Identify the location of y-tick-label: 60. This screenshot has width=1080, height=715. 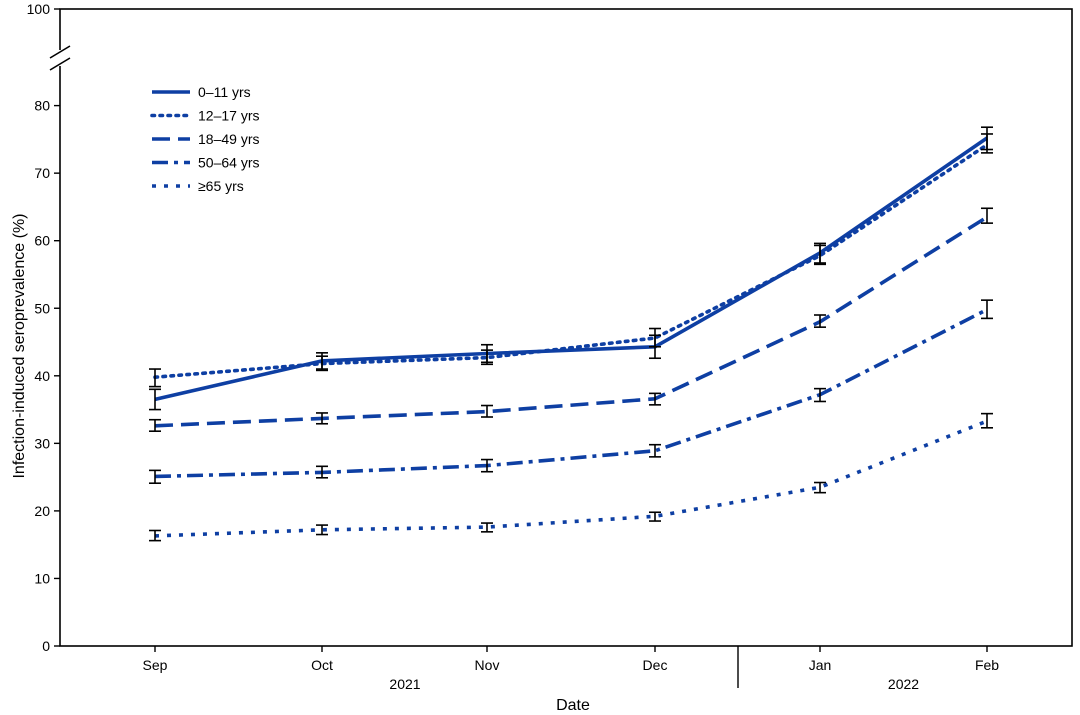
(42, 241).